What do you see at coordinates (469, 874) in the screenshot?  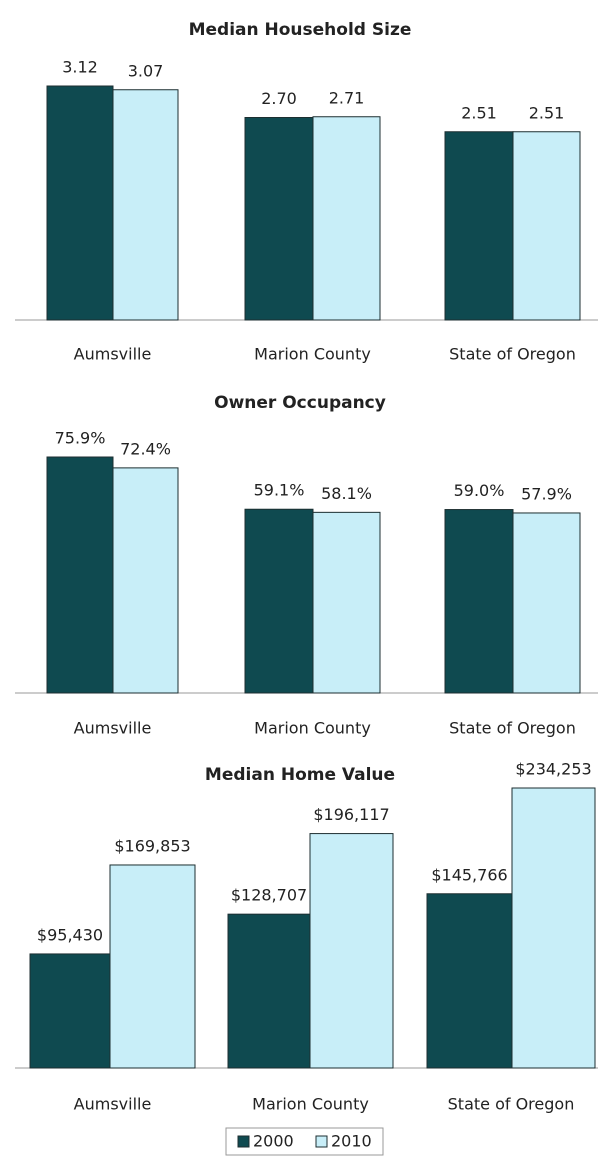 I see `value-label: $145,766` at bounding box center [469, 874].